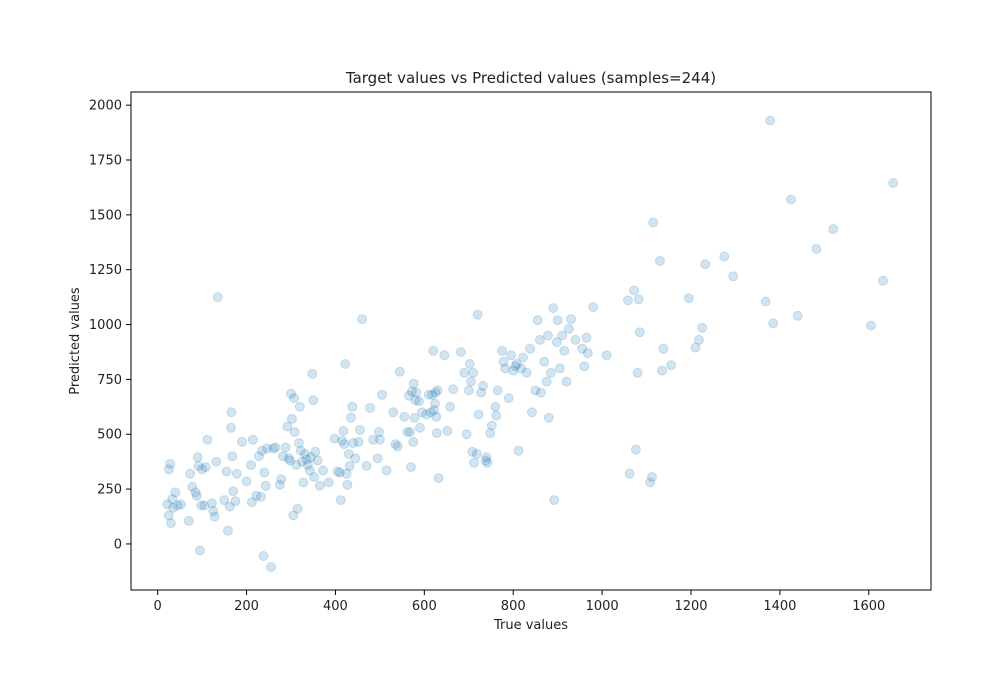 The image size is (1000, 700). Describe the element at coordinates (110, 325) in the screenshot. I see `y-axis: 0 250 500 750 1000 1250 1500 1750 2000` at that location.